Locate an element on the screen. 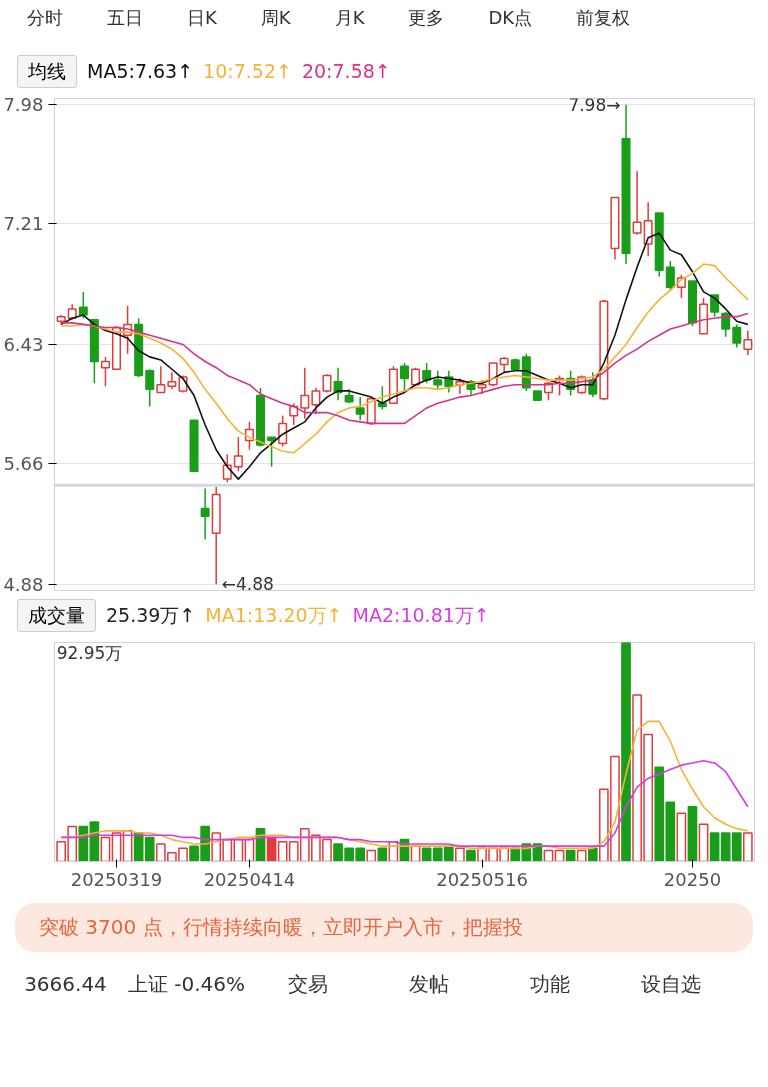 The width and height of the screenshot is (768, 1087). annotation: 7.98→ is located at coordinates (594, 104).